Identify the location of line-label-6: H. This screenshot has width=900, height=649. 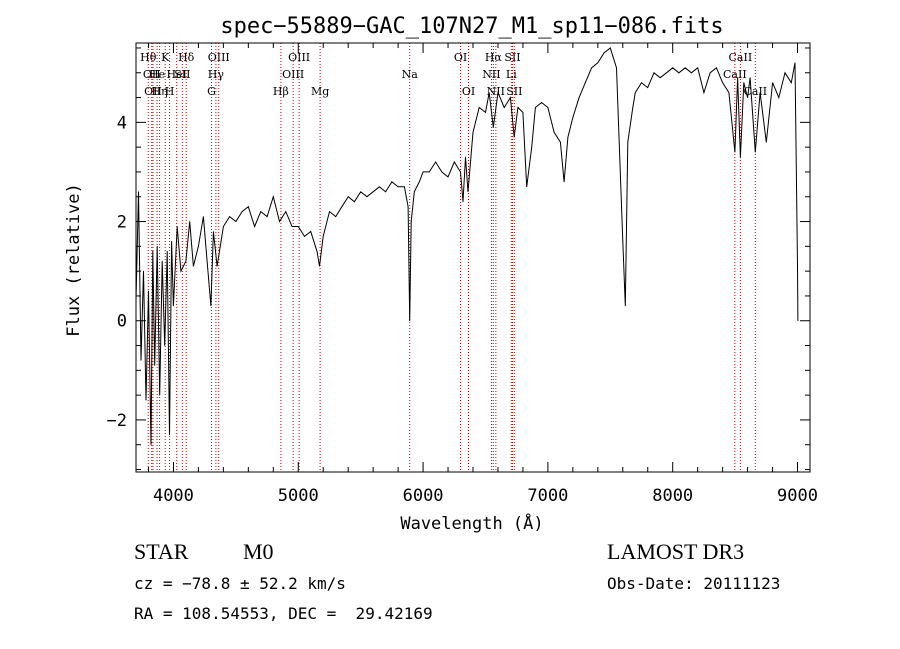
(170, 91).